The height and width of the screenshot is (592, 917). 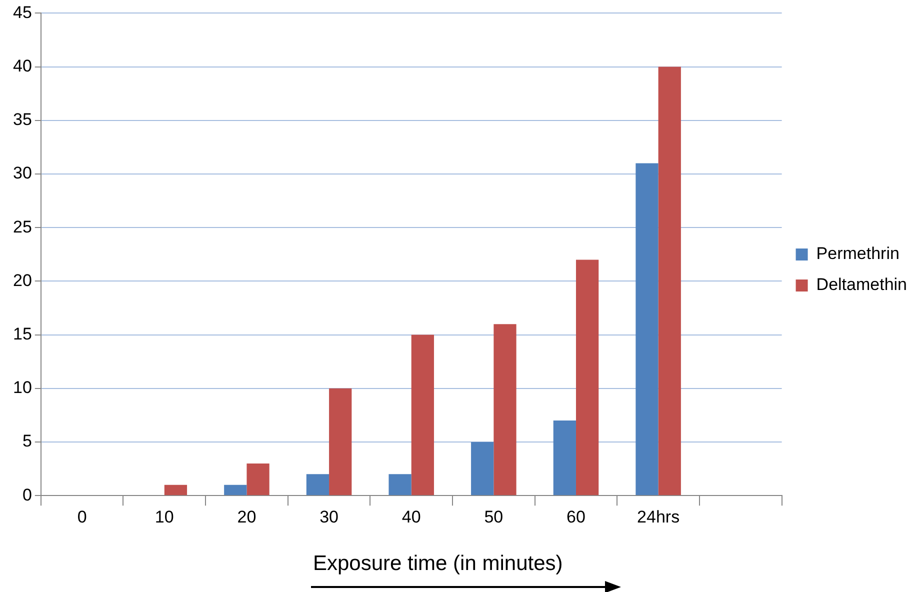 I want to click on x-tick-label: 24hrs, so click(x=658, y=516).